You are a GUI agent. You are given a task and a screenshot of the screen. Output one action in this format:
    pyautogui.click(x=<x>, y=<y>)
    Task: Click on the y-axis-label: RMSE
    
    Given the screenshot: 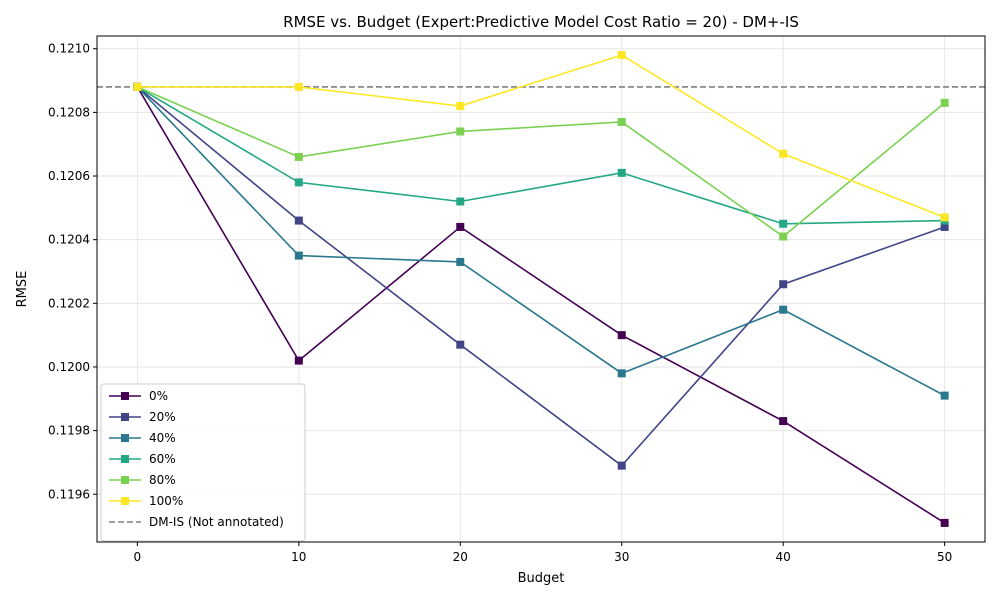 What is the action you would take?
    pyautogui.click(x=22, y=289)
    